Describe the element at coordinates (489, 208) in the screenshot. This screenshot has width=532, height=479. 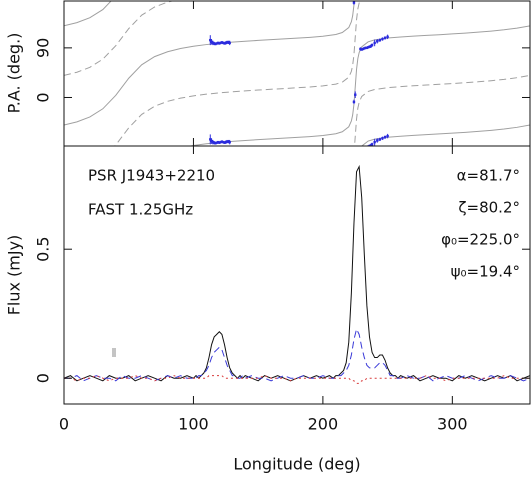
I see `parameter: ζ=80.2°` at that location.